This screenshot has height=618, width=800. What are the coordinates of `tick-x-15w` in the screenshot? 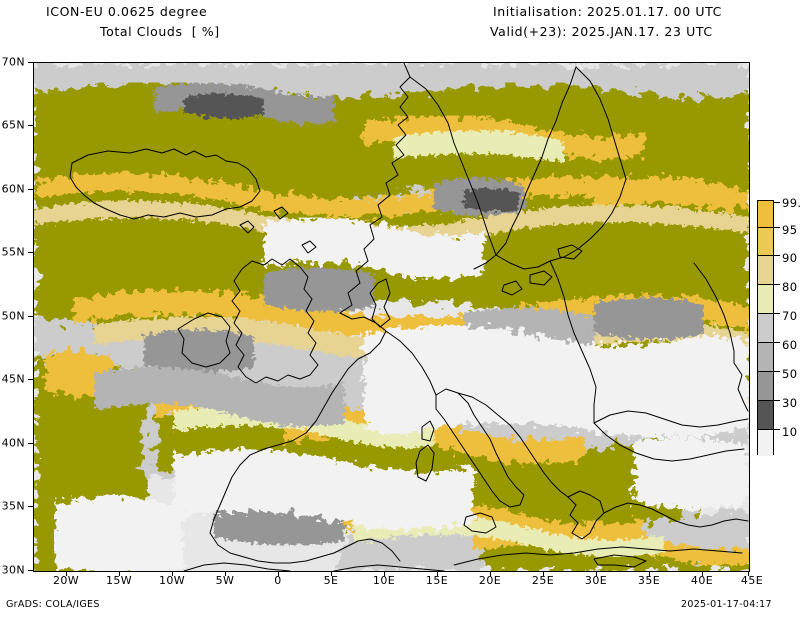 It's located at (119, 573).